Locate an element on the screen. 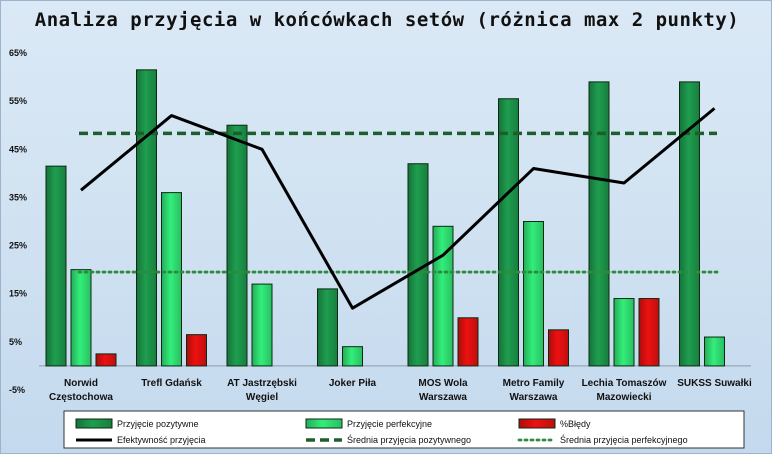 The image size is (772, 455). y-tick-label: 5% is located at coordinates (15, 342).